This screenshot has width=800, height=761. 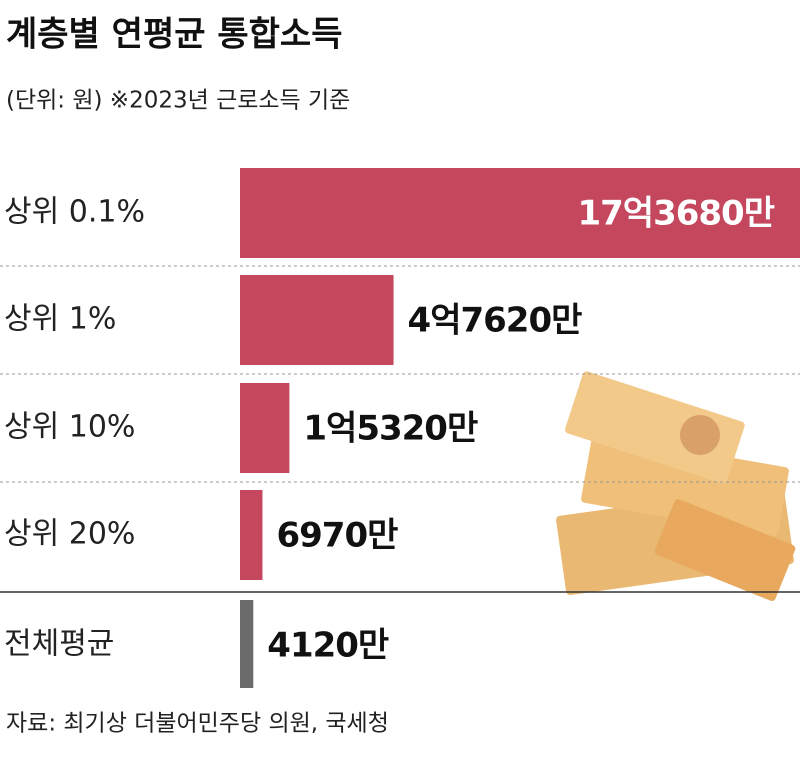 What do you see at coordinates (676, 486) in the screenshot?
I see `banknote-illustration` at bounding box center [676, 486].